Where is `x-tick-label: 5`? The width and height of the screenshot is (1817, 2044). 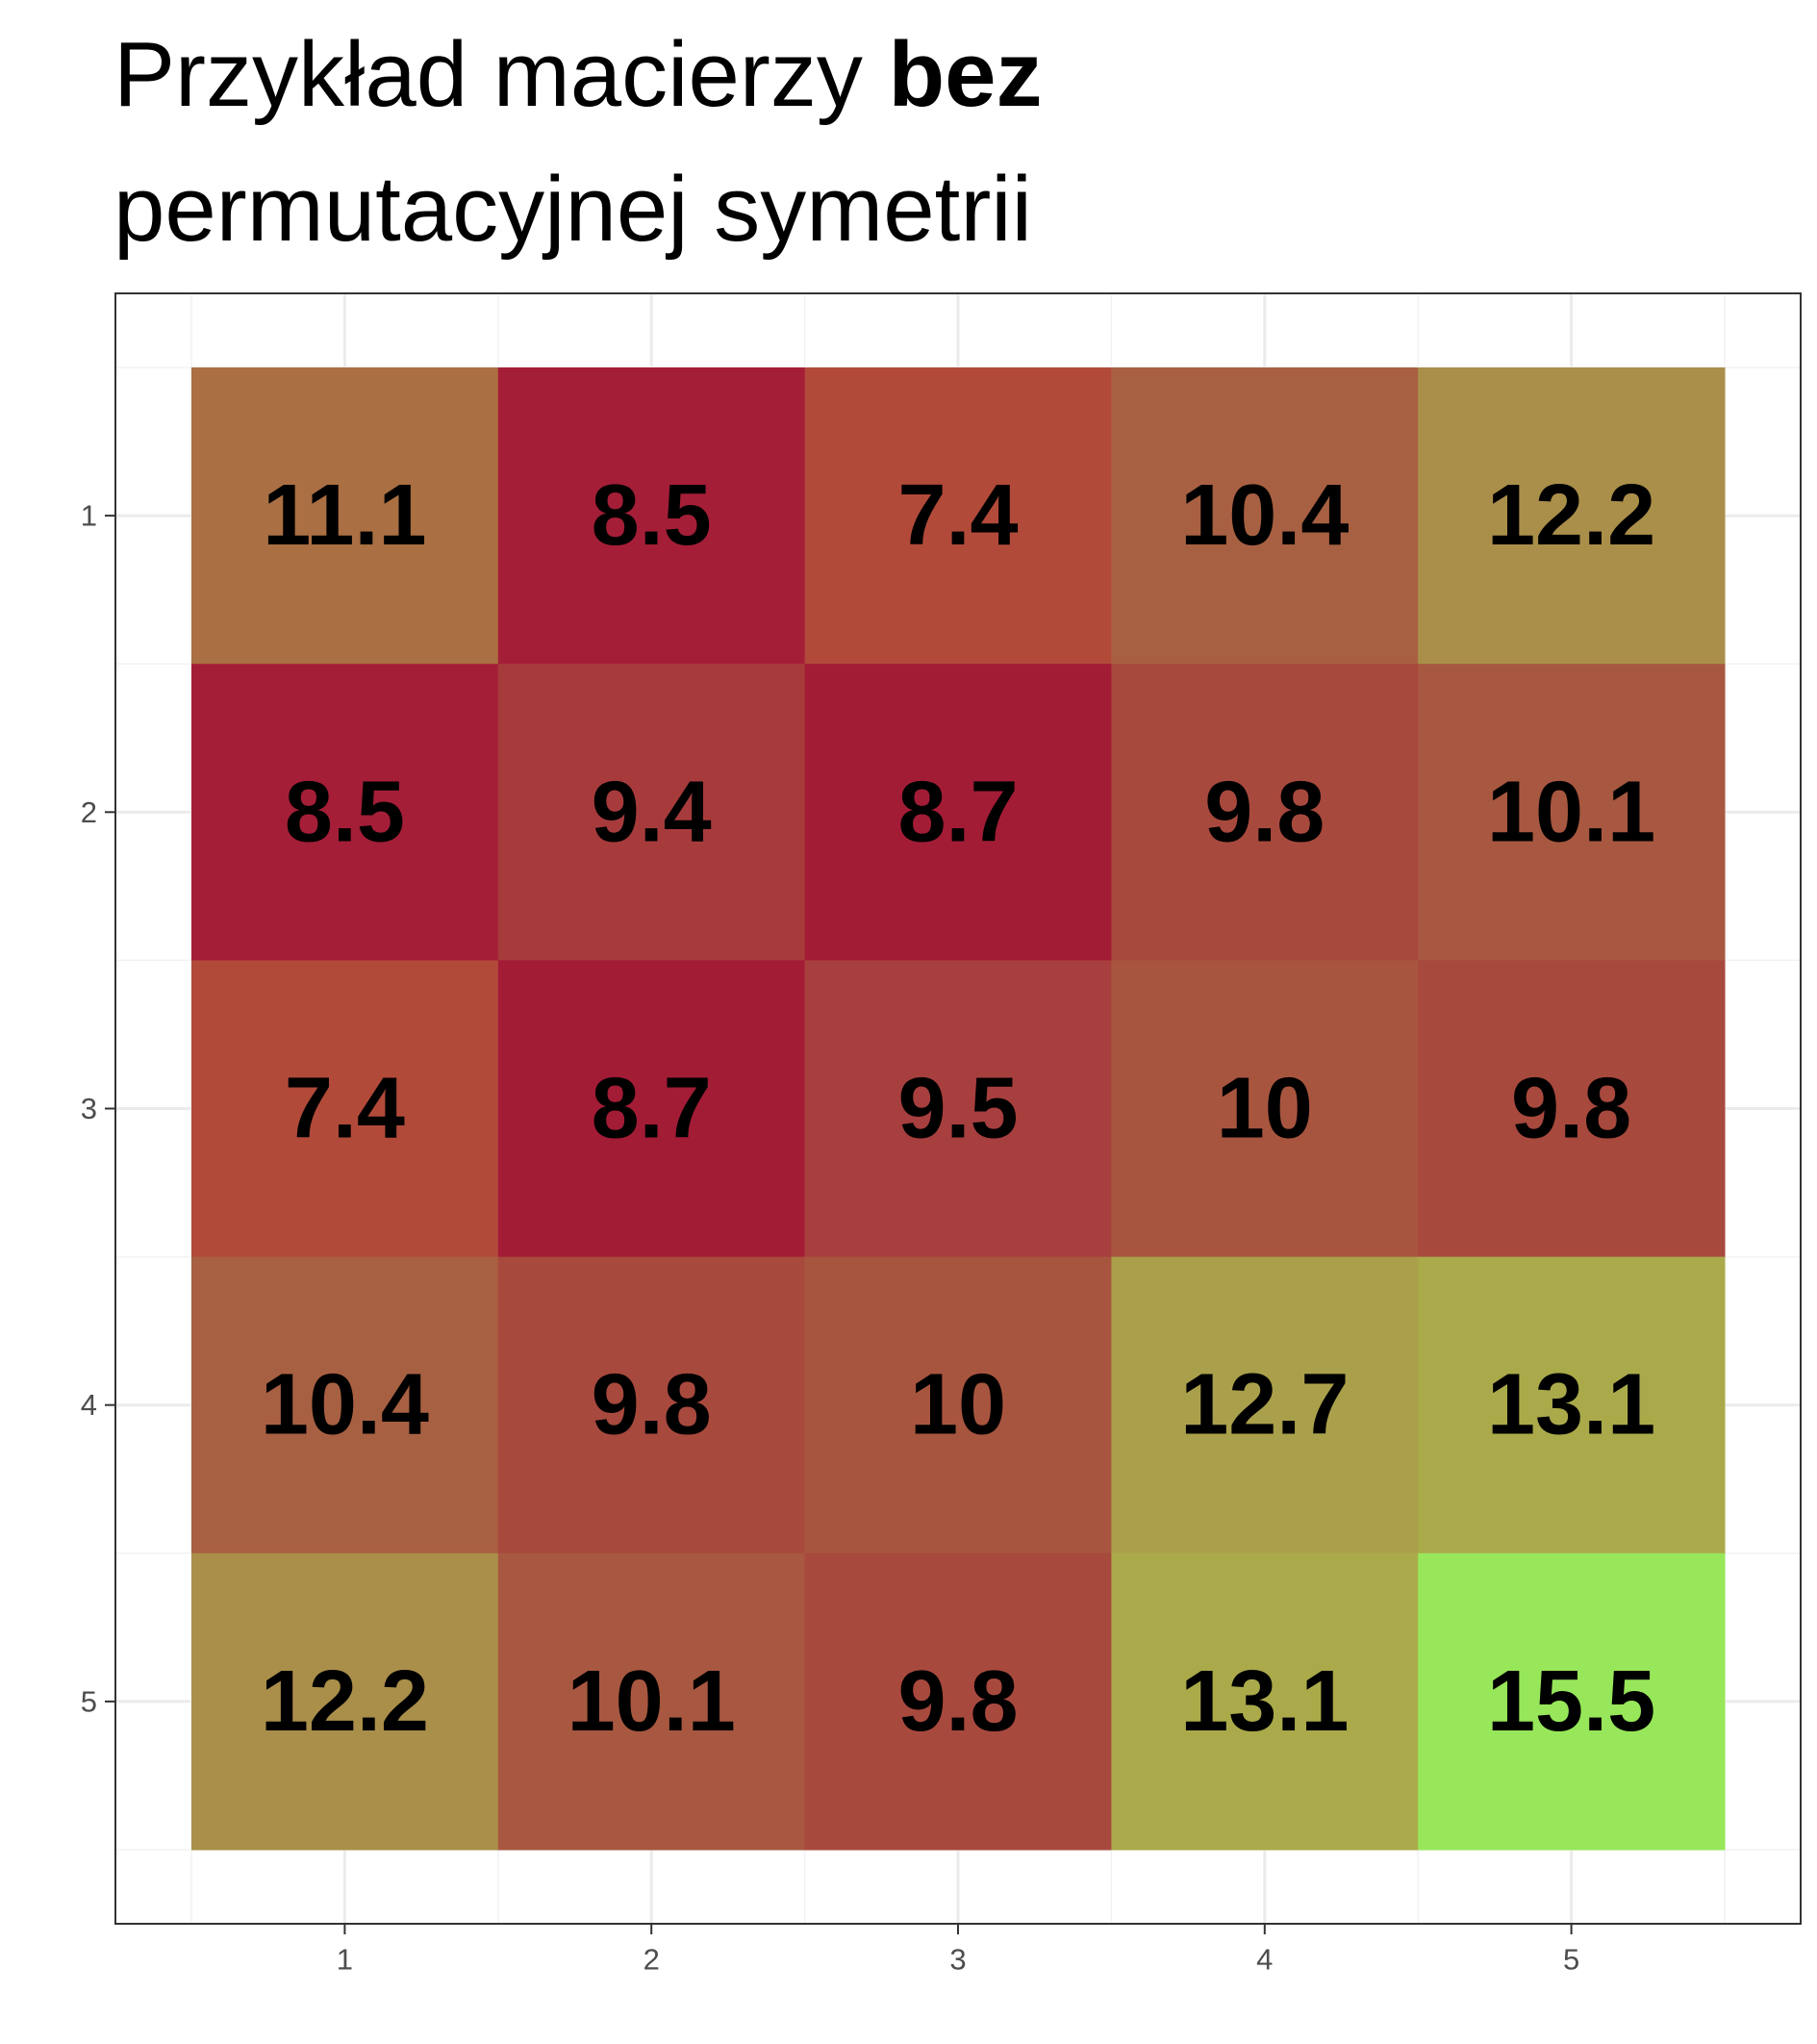
x-tick-label: 5 is located at coordinates (1571, 1960).